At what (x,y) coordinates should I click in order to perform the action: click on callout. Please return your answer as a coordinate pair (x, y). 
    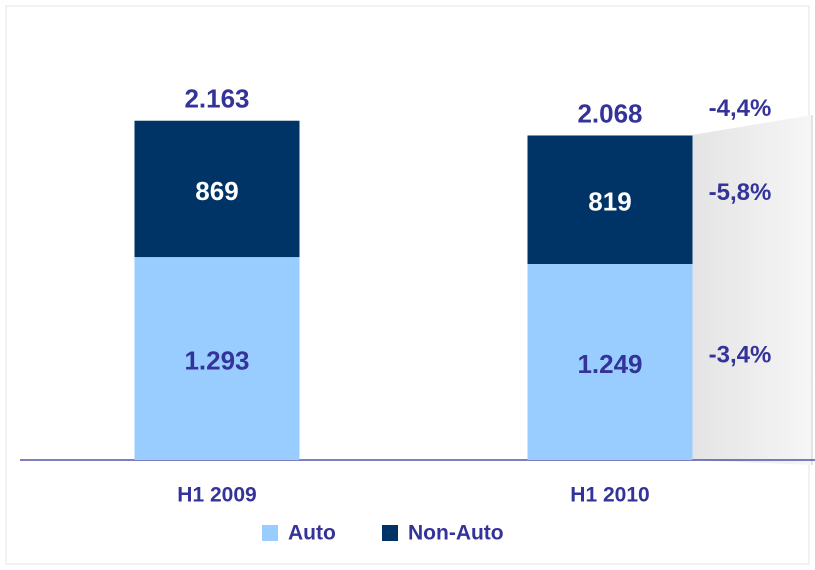
    Looking at the image, I should click on (752, 290).